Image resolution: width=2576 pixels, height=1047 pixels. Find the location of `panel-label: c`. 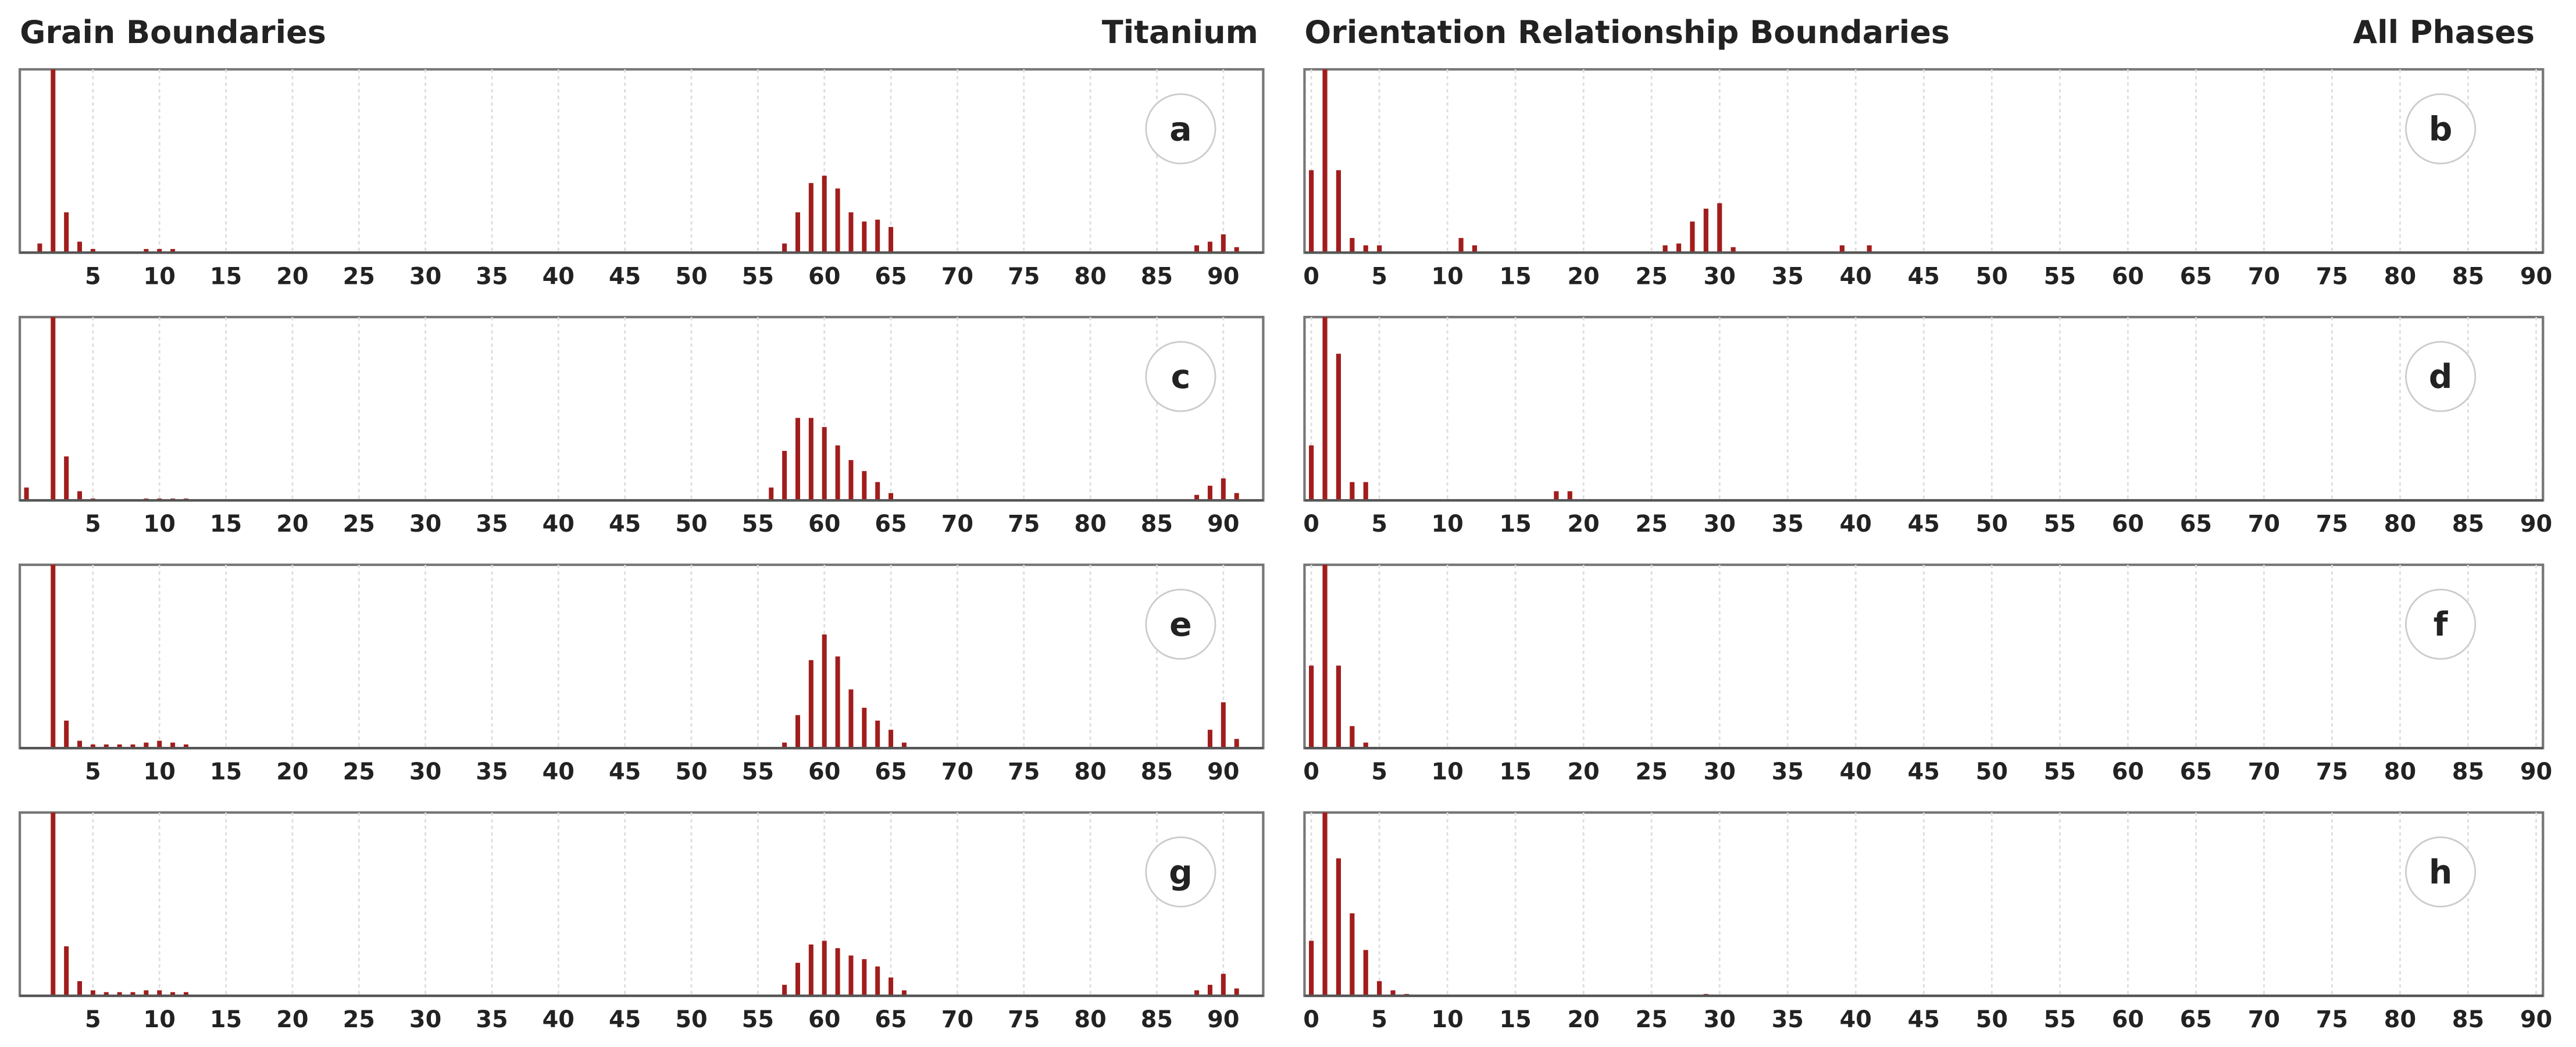

panel-label: c is located at coordinates (1181, 377).